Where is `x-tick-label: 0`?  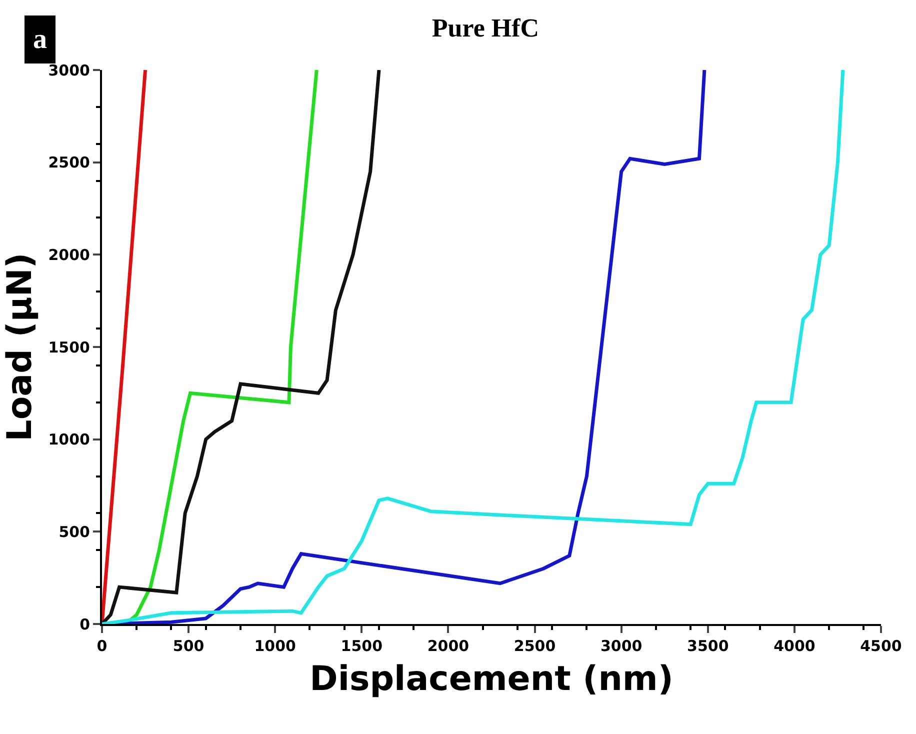 x-tick-label: 0 is located at coordinates (102, 646).